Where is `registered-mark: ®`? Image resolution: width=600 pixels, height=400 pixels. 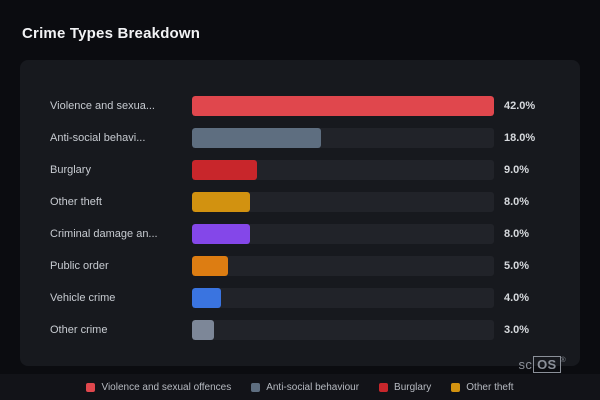
registered-mark: ® is located at coordinates (563, 360).